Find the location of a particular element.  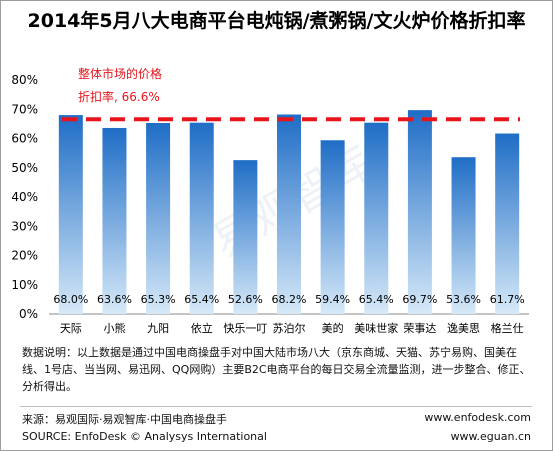

source-cn: 来源：易观国际·易观智库·中国电商操盘手 is located at coordinates (124, 419).